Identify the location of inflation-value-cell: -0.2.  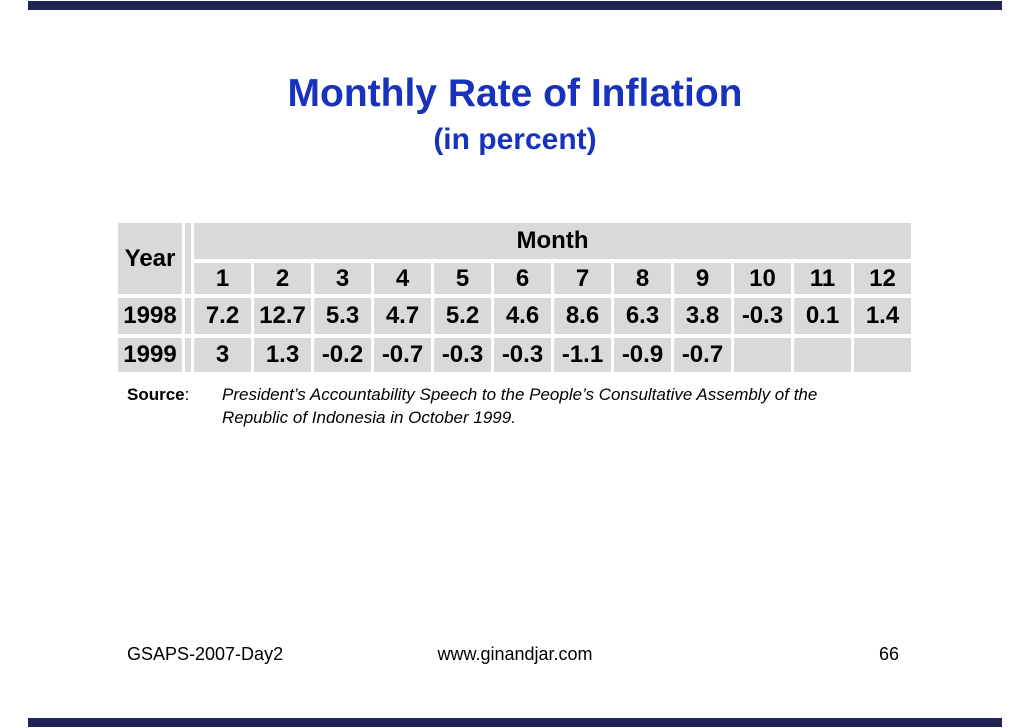
(342, 355).